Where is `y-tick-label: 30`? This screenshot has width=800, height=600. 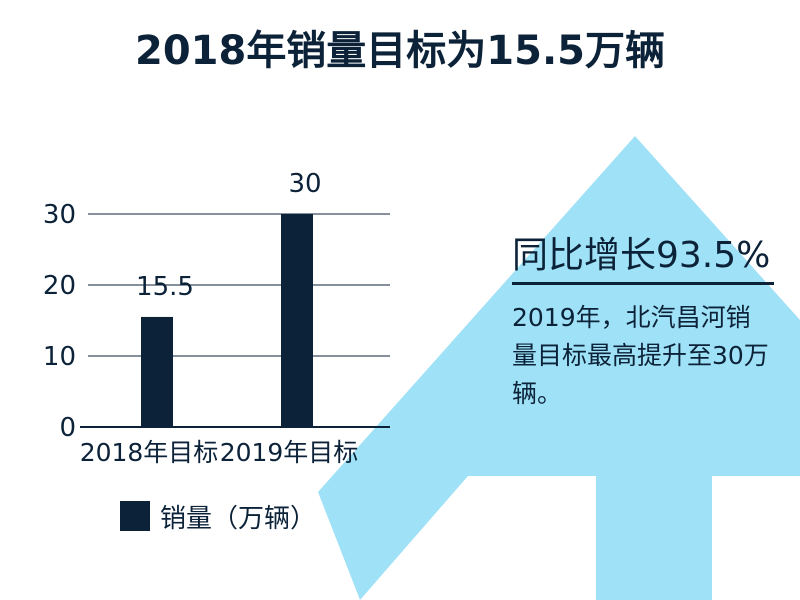 y-tick-label: 30 is located at coordinates (59, 215).